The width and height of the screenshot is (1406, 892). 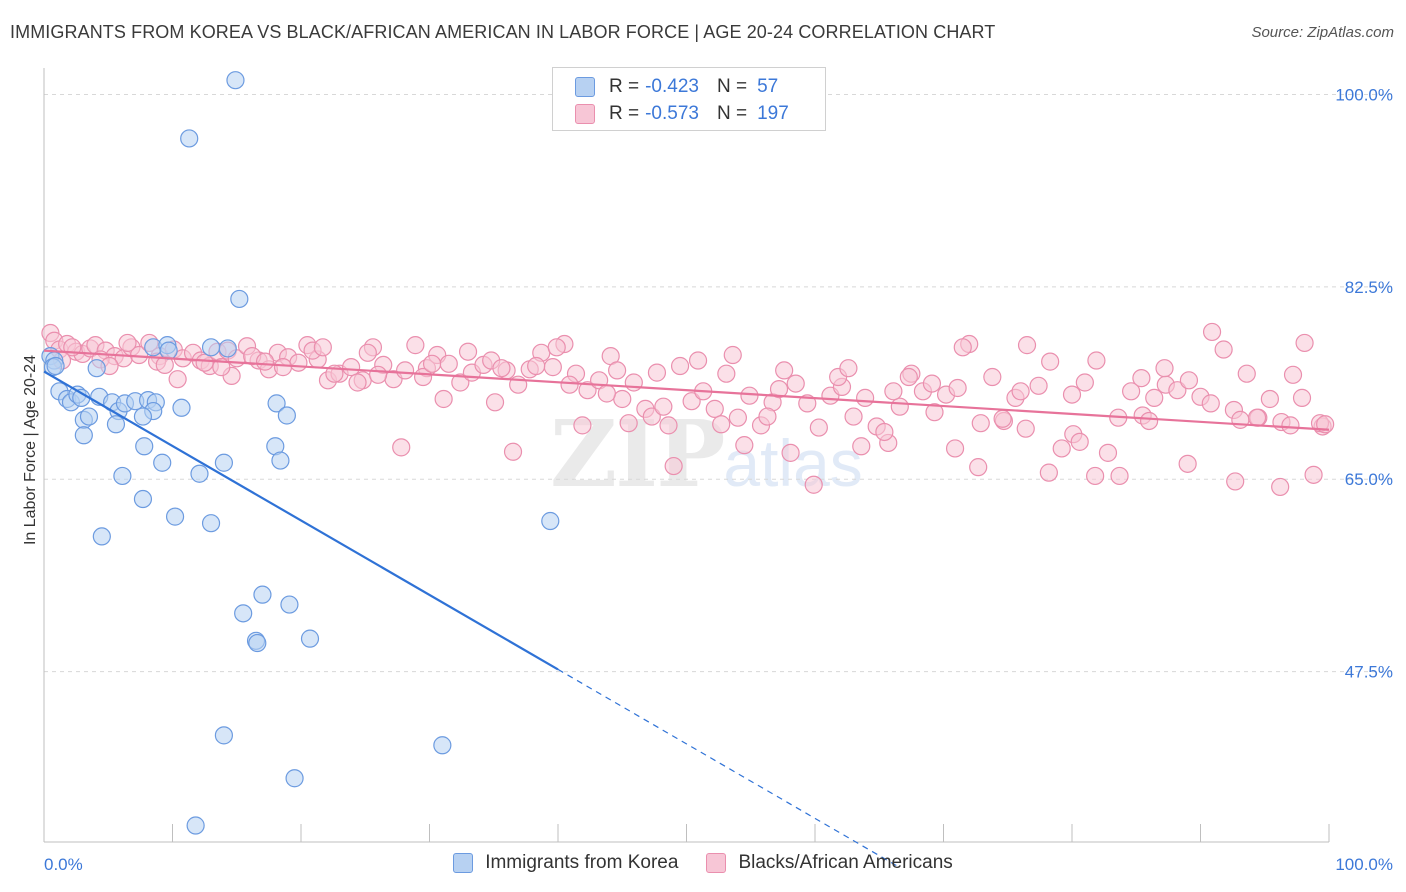 What do you see at coordinates (773, 113) in the screenshot?
I see `n-value: 197` at bounding box center [773, 113].